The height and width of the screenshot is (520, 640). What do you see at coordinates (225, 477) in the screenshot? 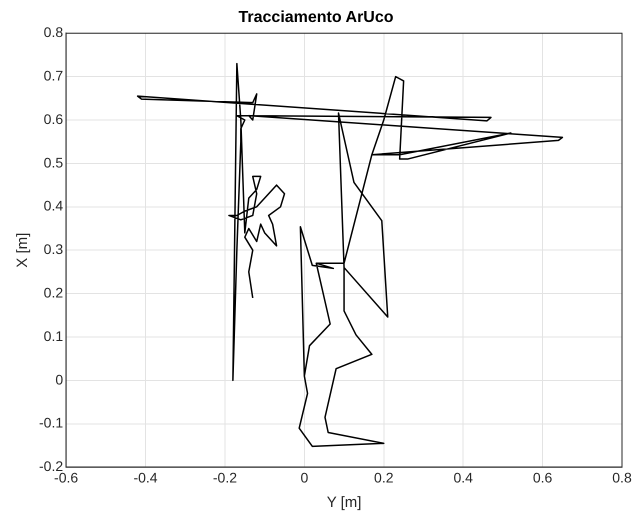
I see `x-tick-label: -0.2` at bounding box center [225, 477].